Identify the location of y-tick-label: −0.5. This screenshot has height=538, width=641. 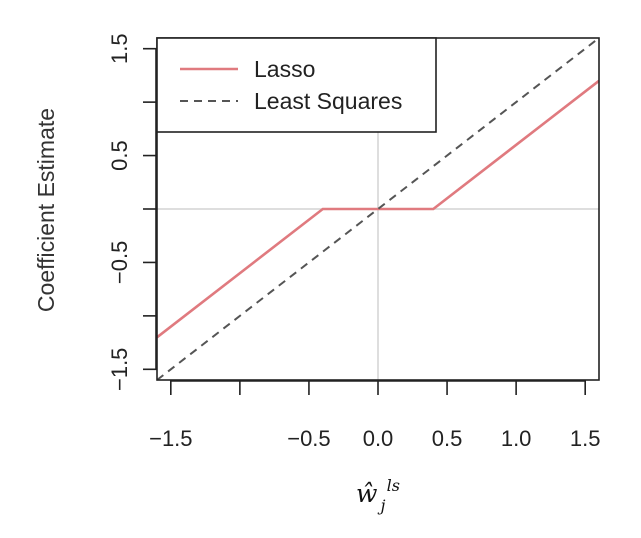
(119, 262).